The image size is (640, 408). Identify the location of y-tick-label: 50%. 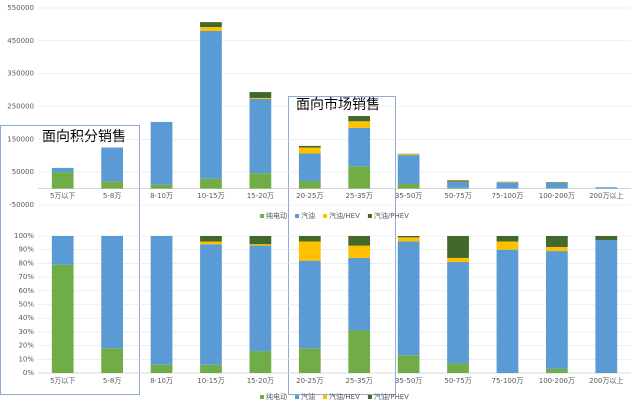
(26, 305).